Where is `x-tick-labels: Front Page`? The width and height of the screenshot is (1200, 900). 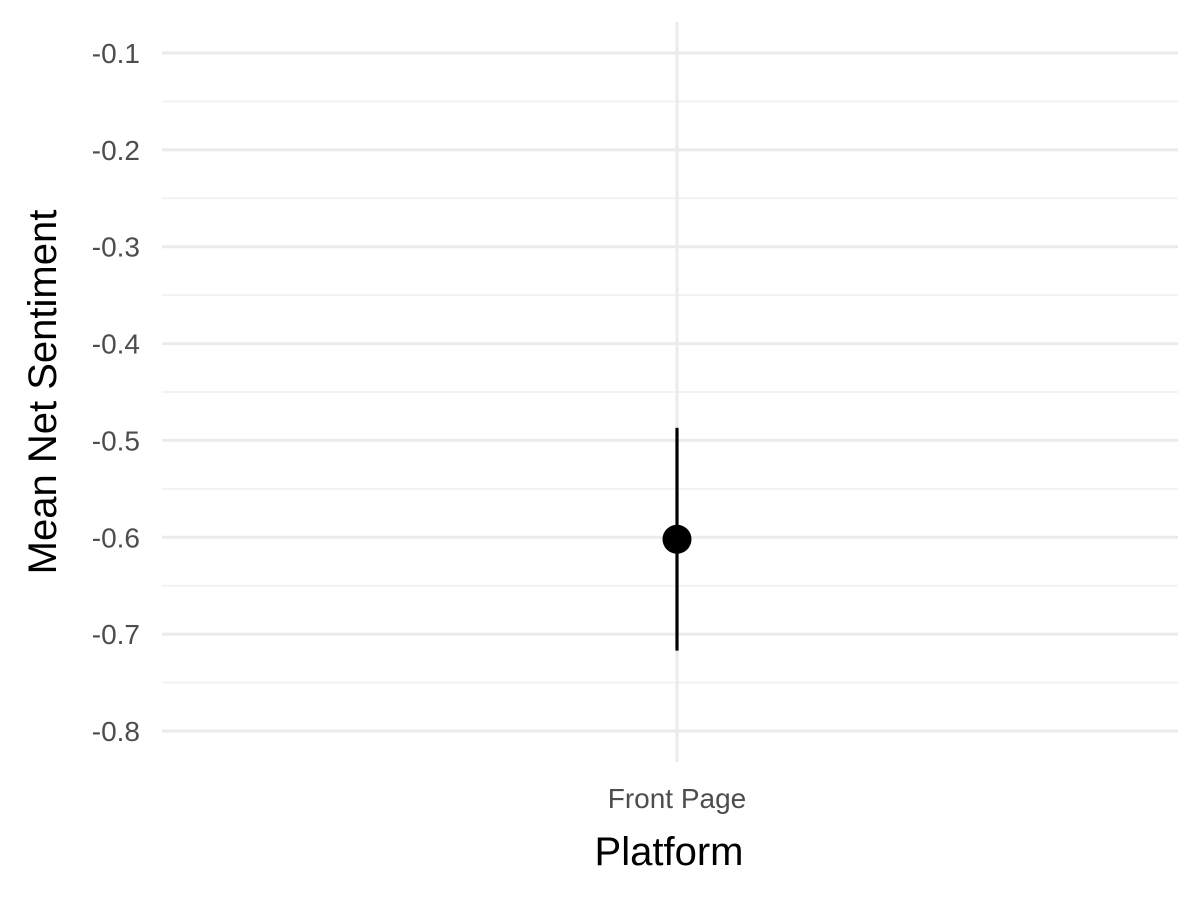 x-tick-labels: Front Page is located at coordinates (677, 798).